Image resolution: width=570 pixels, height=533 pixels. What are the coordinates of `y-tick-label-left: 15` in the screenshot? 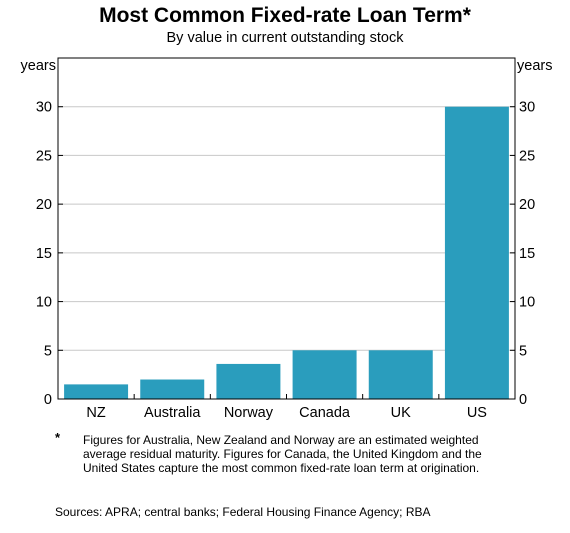 It's located at (44, 254).